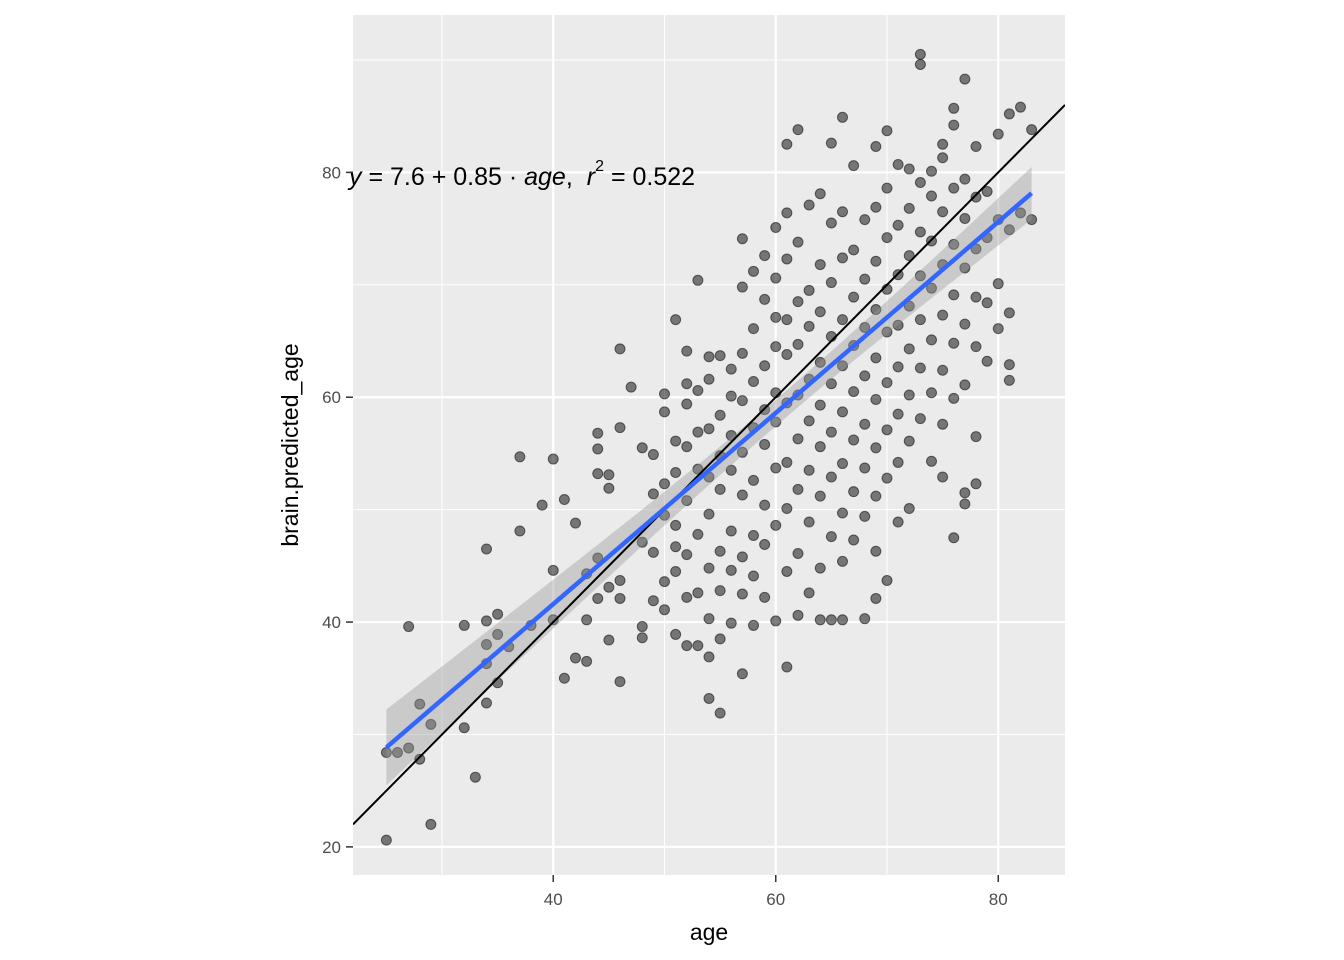  What do you see at coordinates (545, 177) in the screenshot?
I see `eq-age: age` at bounding box center [545, 177].